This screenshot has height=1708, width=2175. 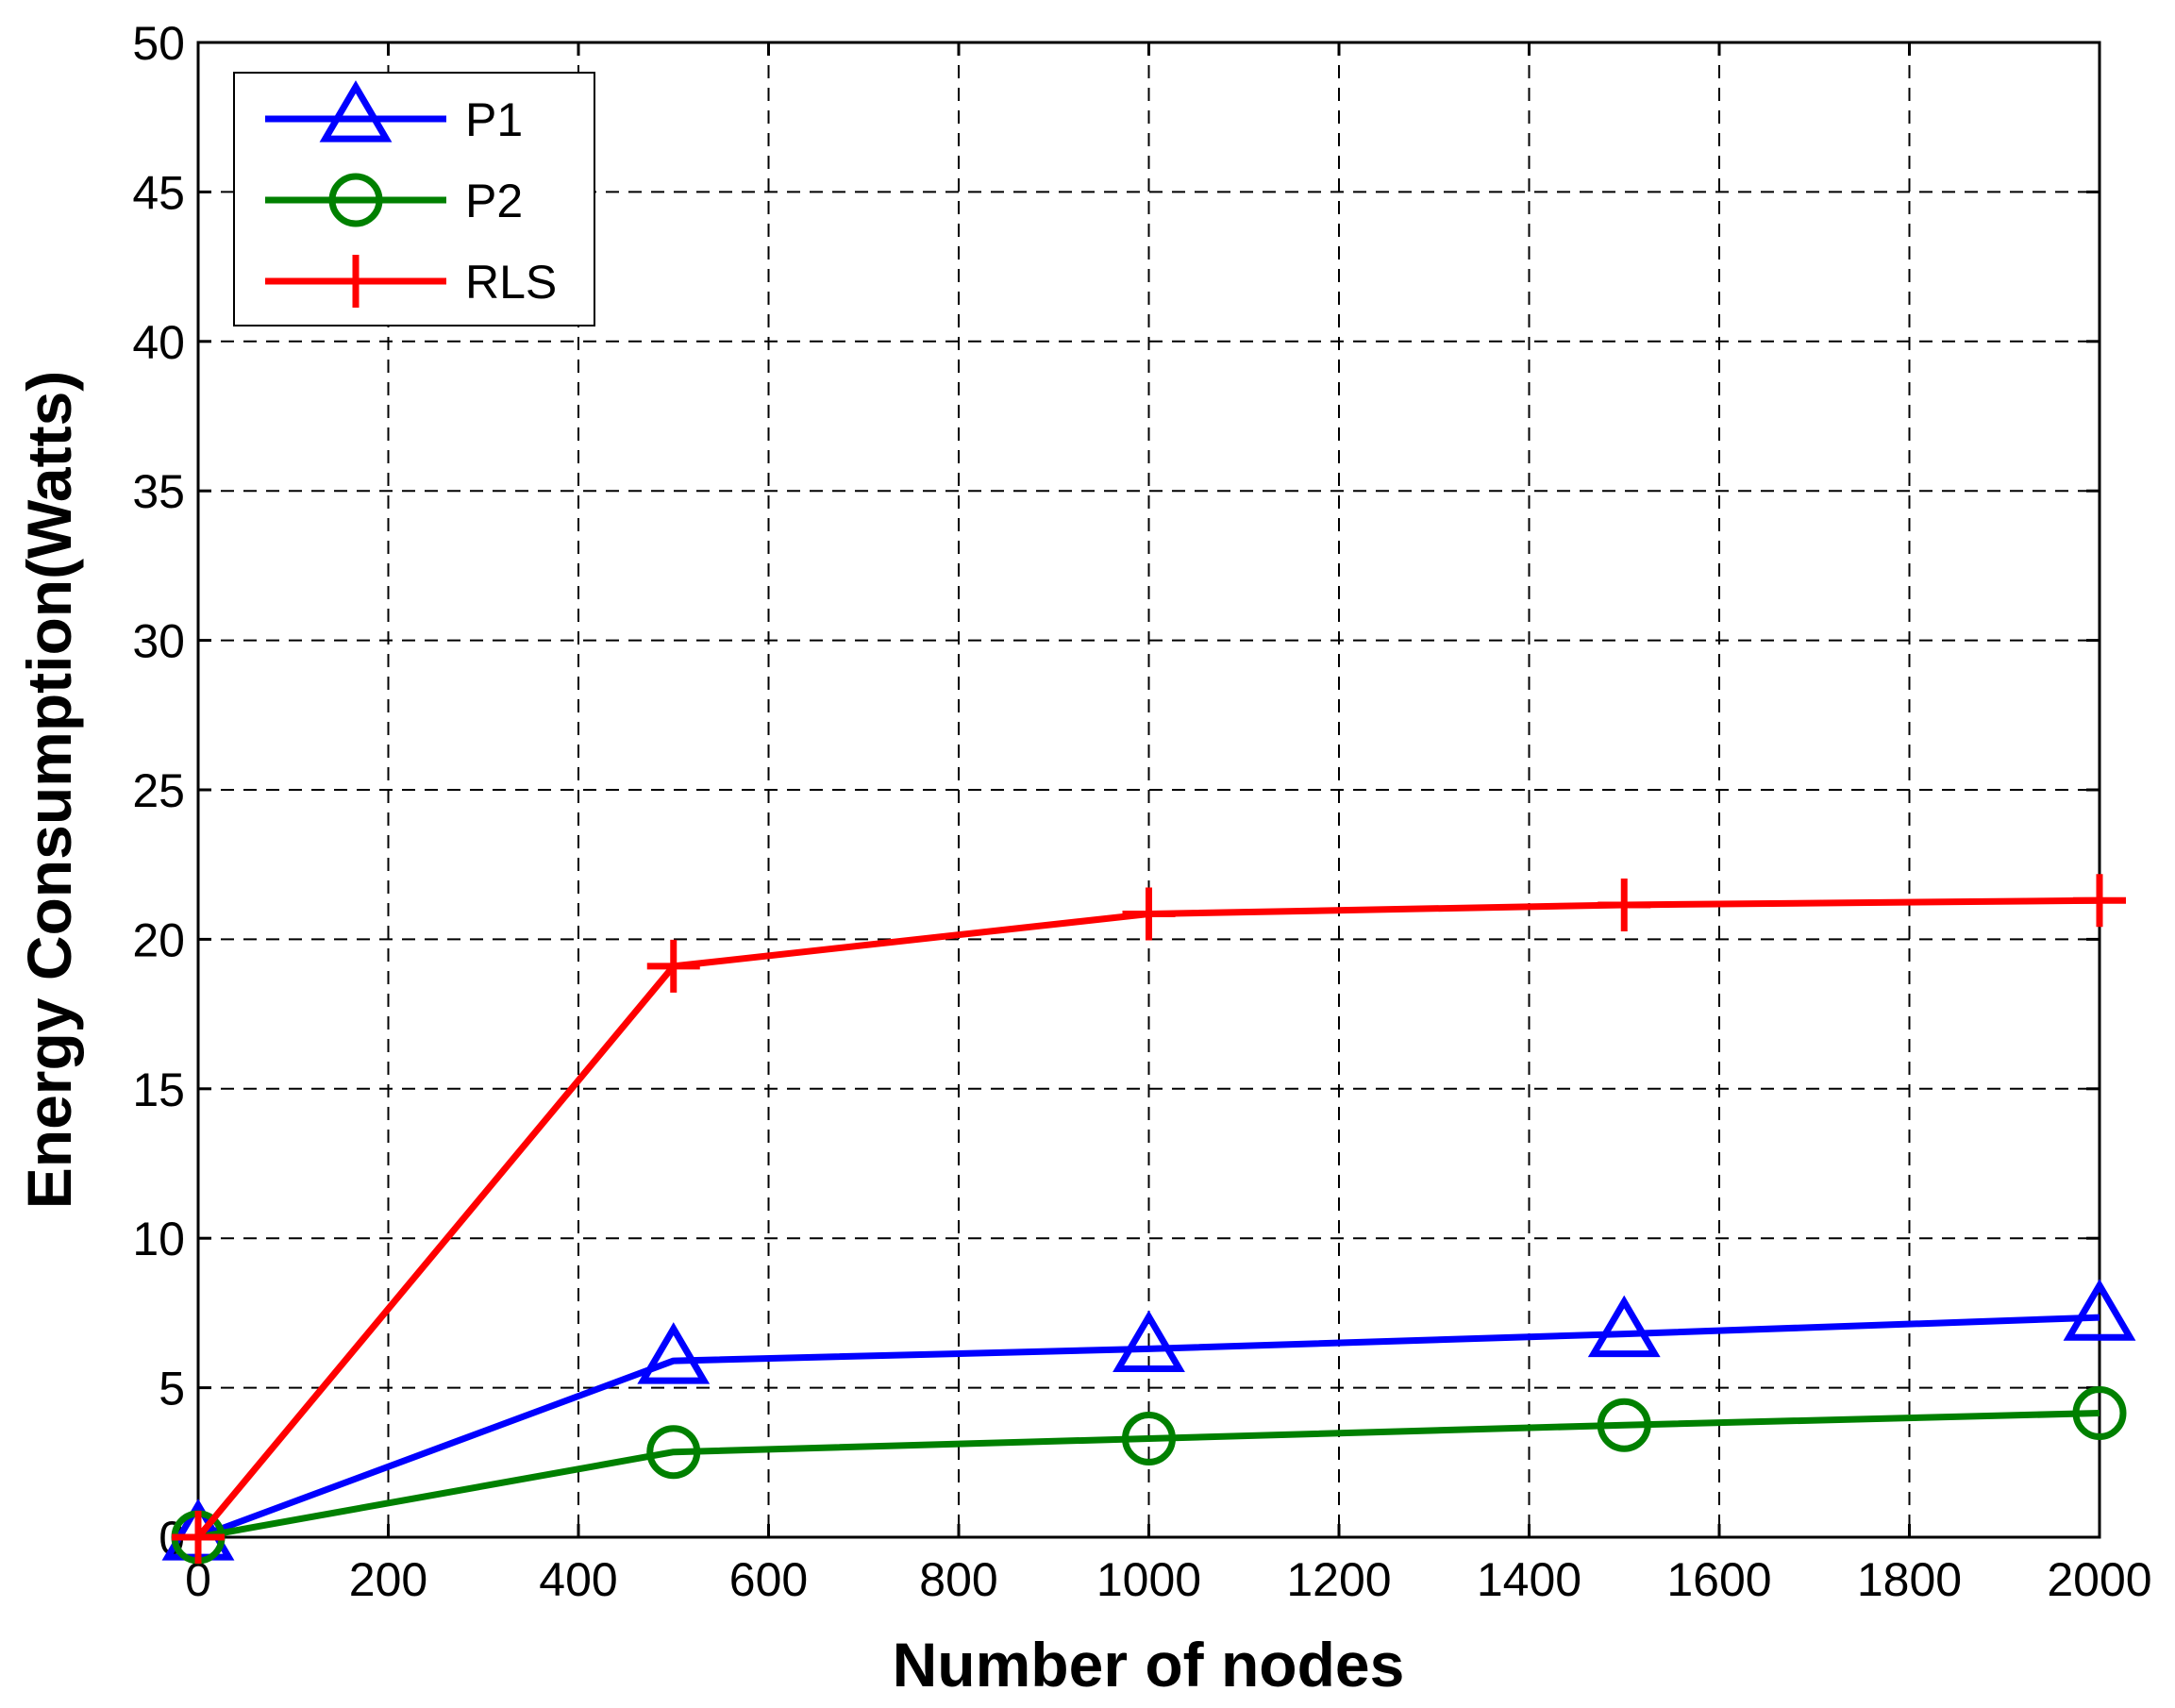 What do you see at coordinates (1529, 1579) in the screenshot?
I see `x-tick-label: 1400` at bounding box center [1529, 1579].